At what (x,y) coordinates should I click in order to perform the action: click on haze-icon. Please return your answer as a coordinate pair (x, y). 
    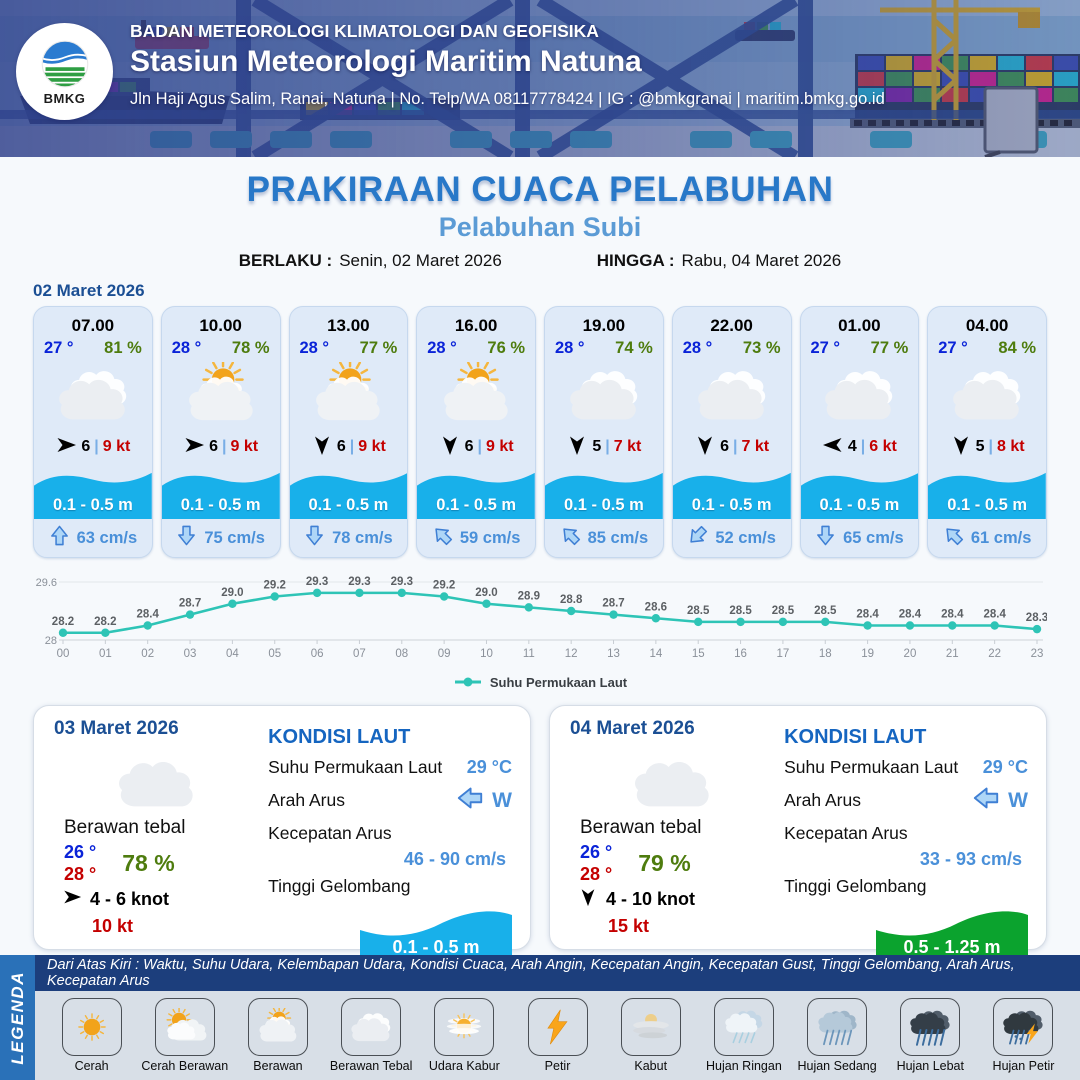
    Looking at the image, I should click on (464, 1026).